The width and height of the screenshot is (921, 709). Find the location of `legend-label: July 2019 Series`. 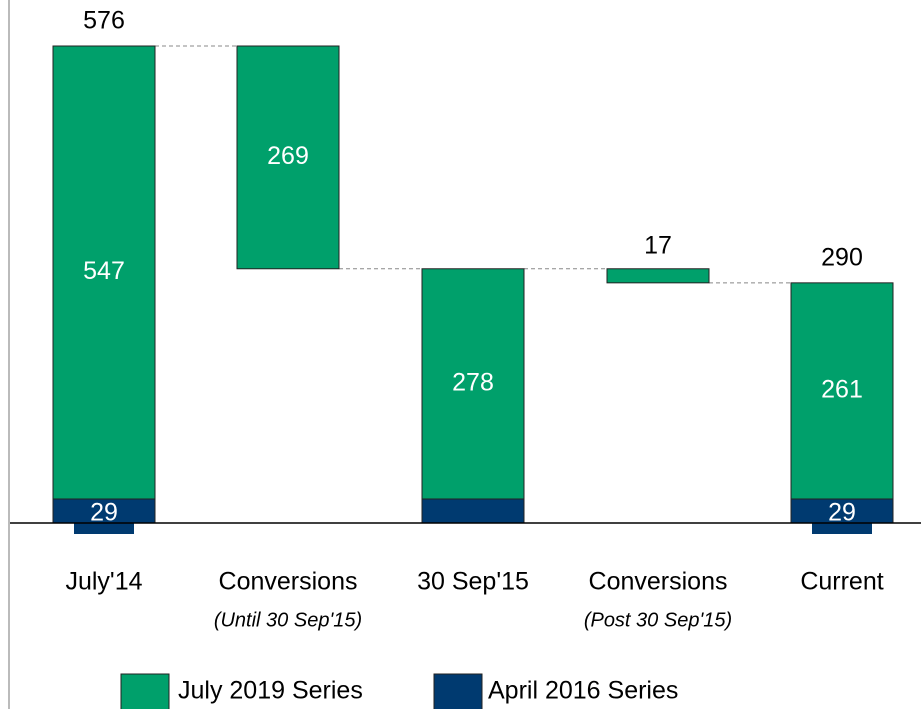

legend-label: July 2019 Series is located at coordinates (270, 691).